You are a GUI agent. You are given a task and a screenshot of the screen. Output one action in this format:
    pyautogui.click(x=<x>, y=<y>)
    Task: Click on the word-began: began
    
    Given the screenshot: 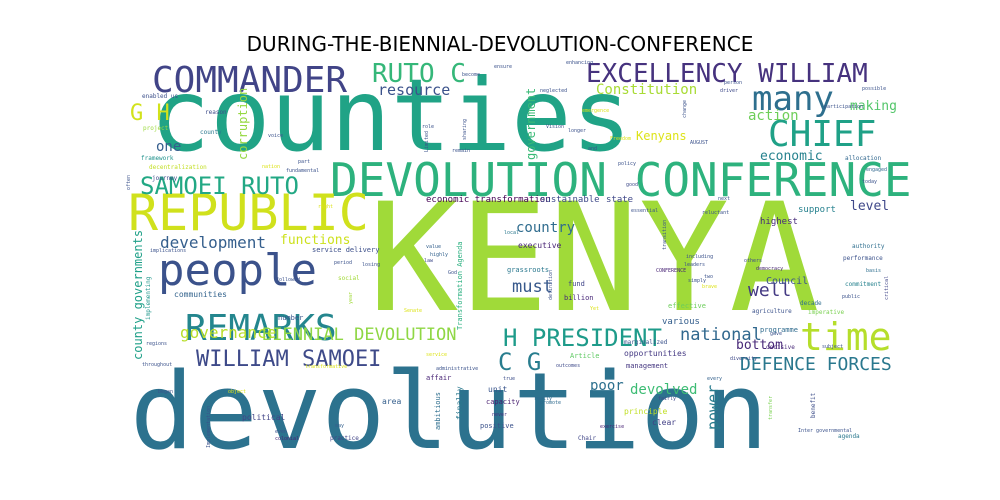 What is the action you would take?
    pyautogui.click(x=165, y=392)
    